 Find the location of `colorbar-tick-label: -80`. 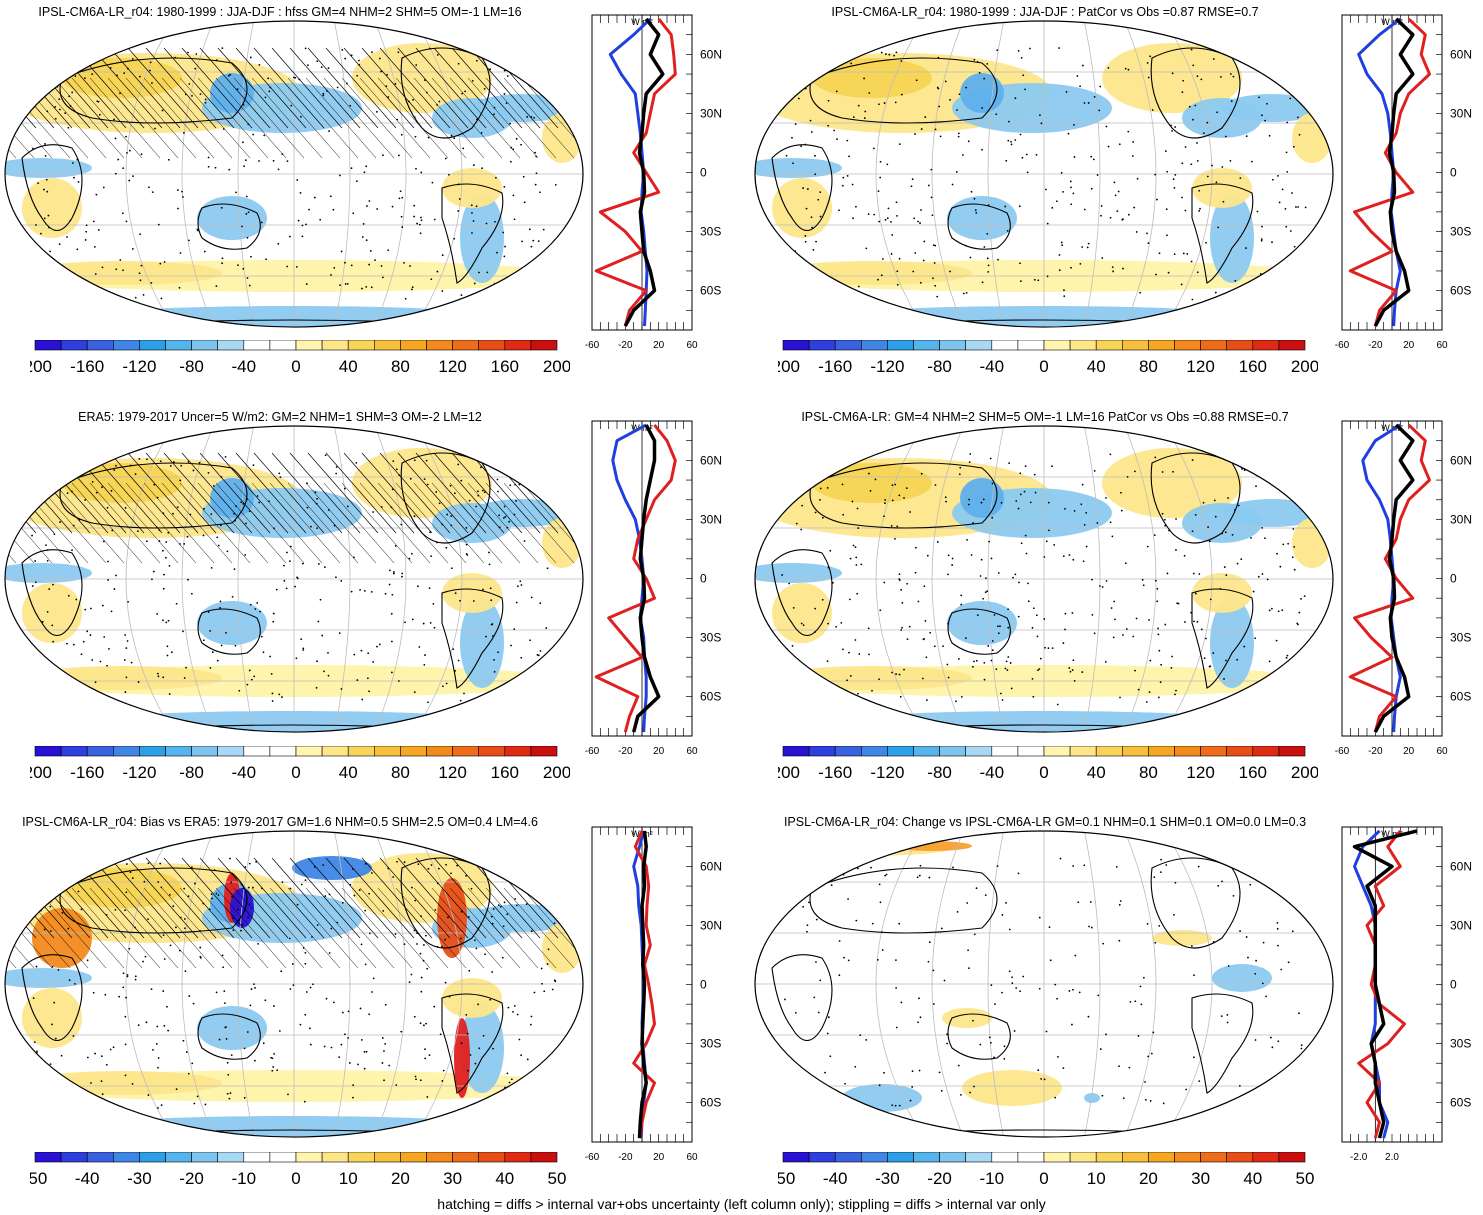

colorbar-tick-label: -80 is located at coordinates (939, 366).